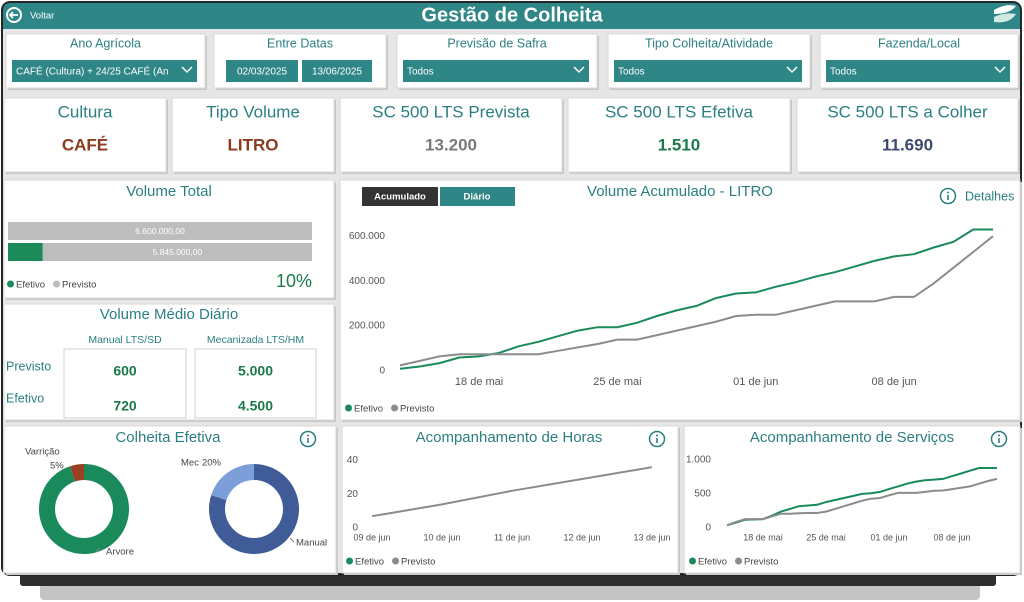 Image resolution: width=1024 pixels, height=602 pixels. What do you see at coordinates (1005, 14) in the screenshot?
I see `logo` at bounding box center [1005, 14].